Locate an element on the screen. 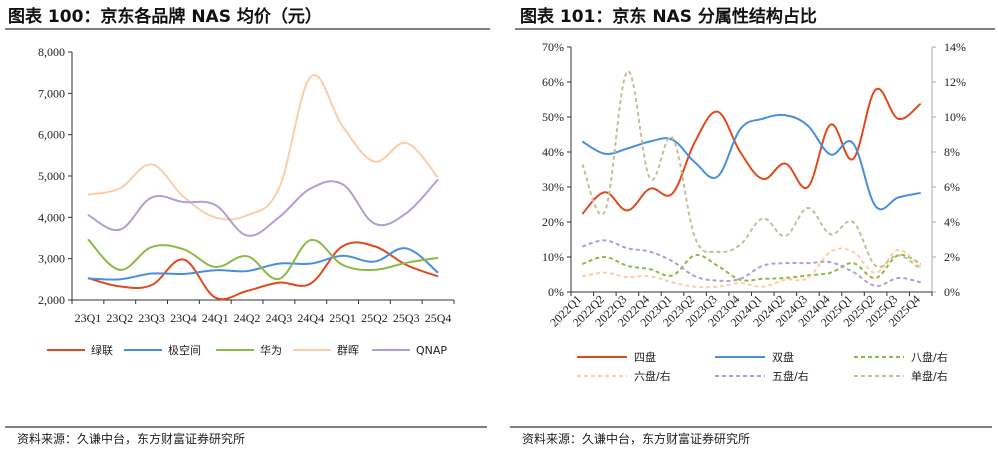 The height and width of the screenshot is (451, 998). legend-label: 八盘/右 is located at coordinates (929, 357).